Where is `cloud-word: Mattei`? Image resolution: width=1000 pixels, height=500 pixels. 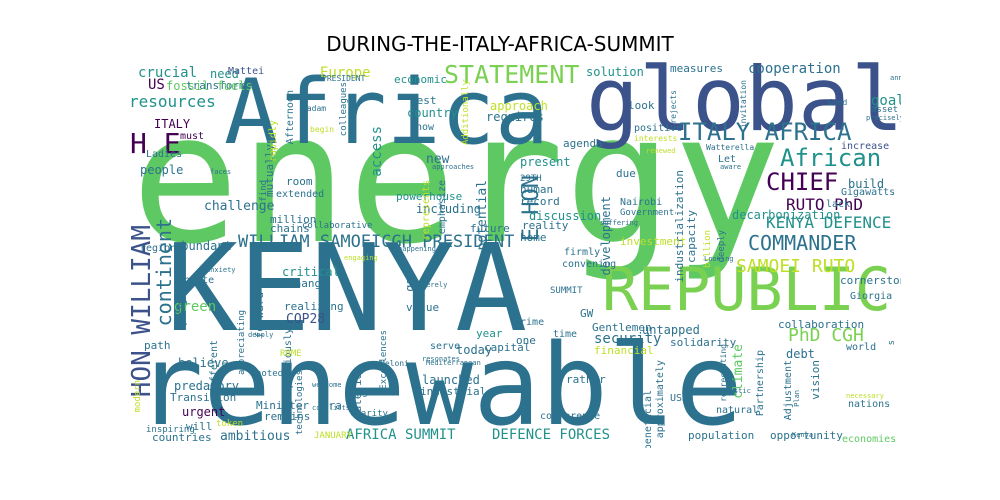 cloud-word: Mattei is located at coordinates (246, 71).